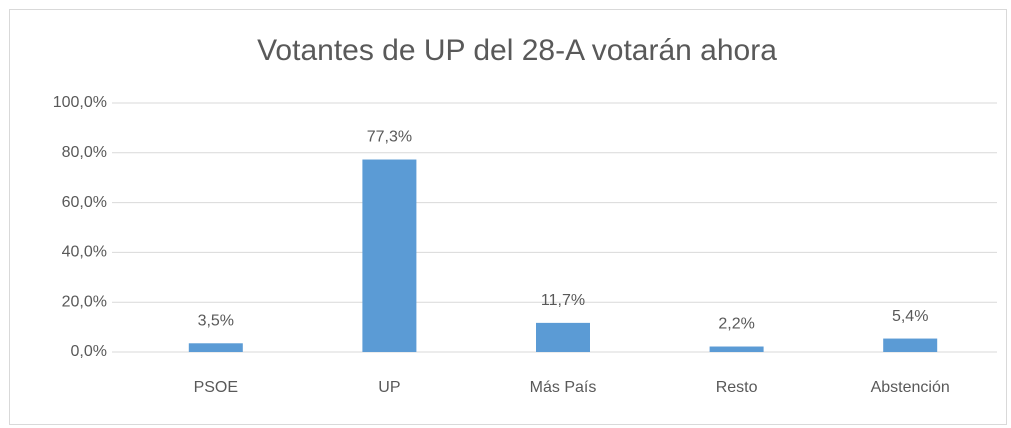 The width and height of the screenshot is (1011, 428). Describe the element at coordinates (389, 387) in the screenshot. I see `x-tick-label: UP` at that location.